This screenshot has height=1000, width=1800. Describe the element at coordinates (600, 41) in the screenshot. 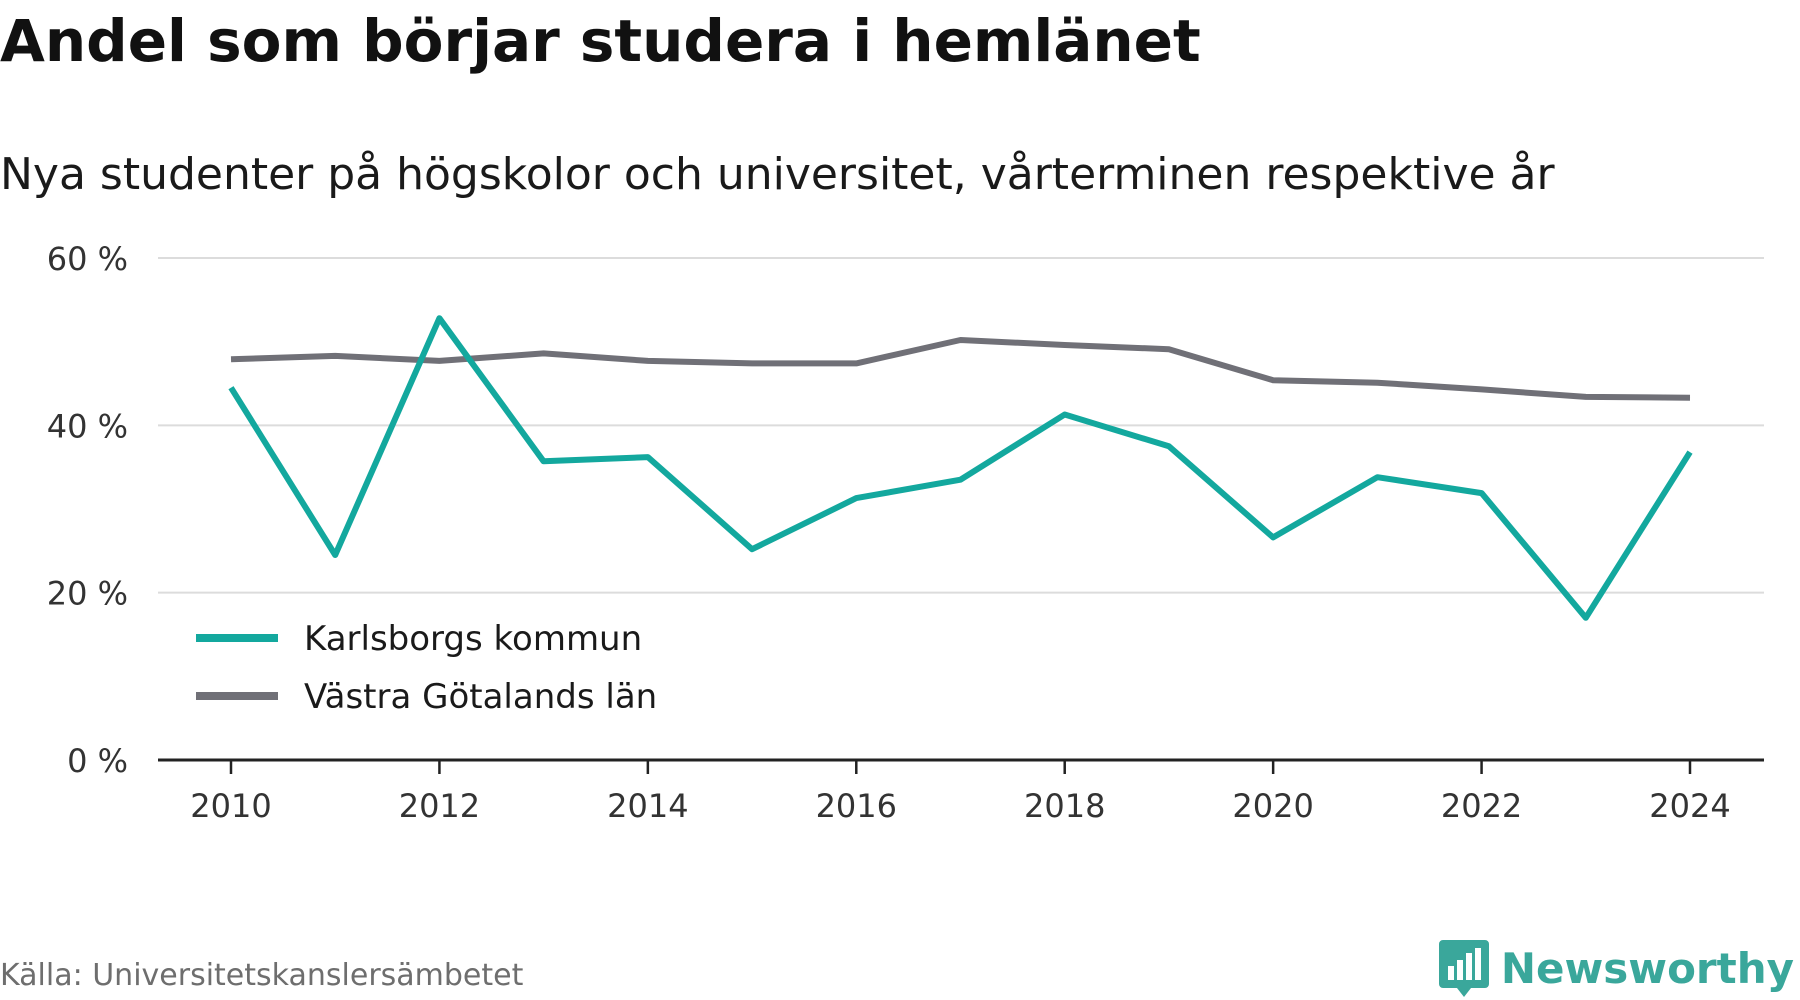

I see `chart-title: Andel som börjar studera i hemlänet` at that location.